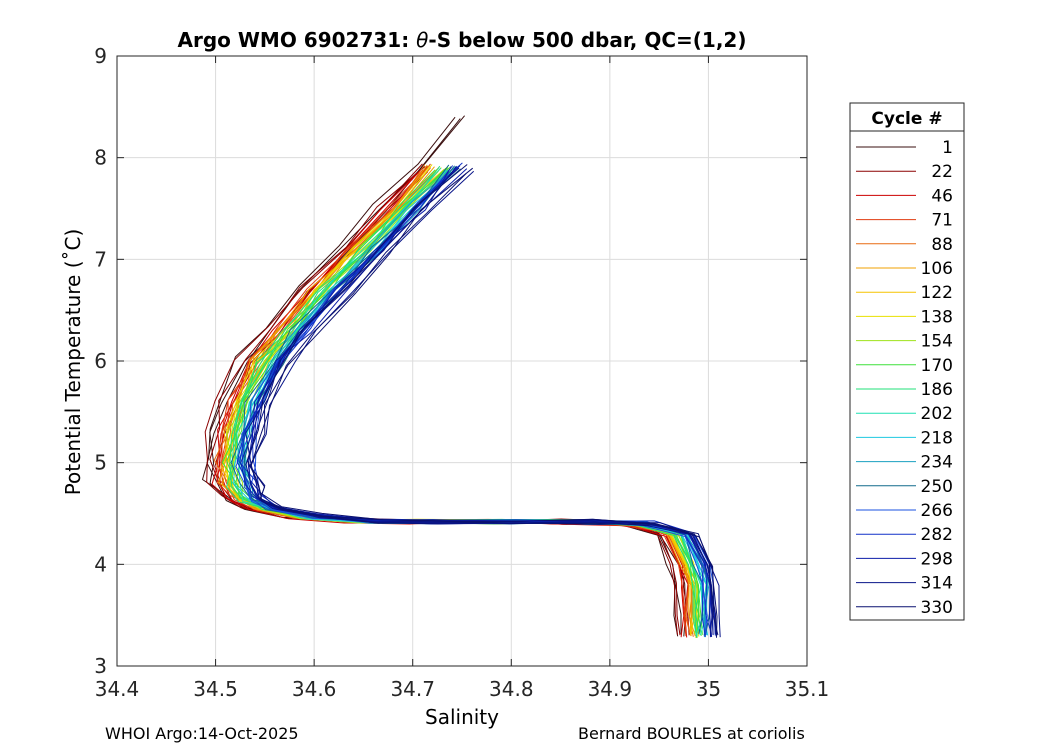 The image size is (1050, 750). Describe the element at coordinates (100, 56) in the screenshot. I see `y-tick-label: 9` at that location.